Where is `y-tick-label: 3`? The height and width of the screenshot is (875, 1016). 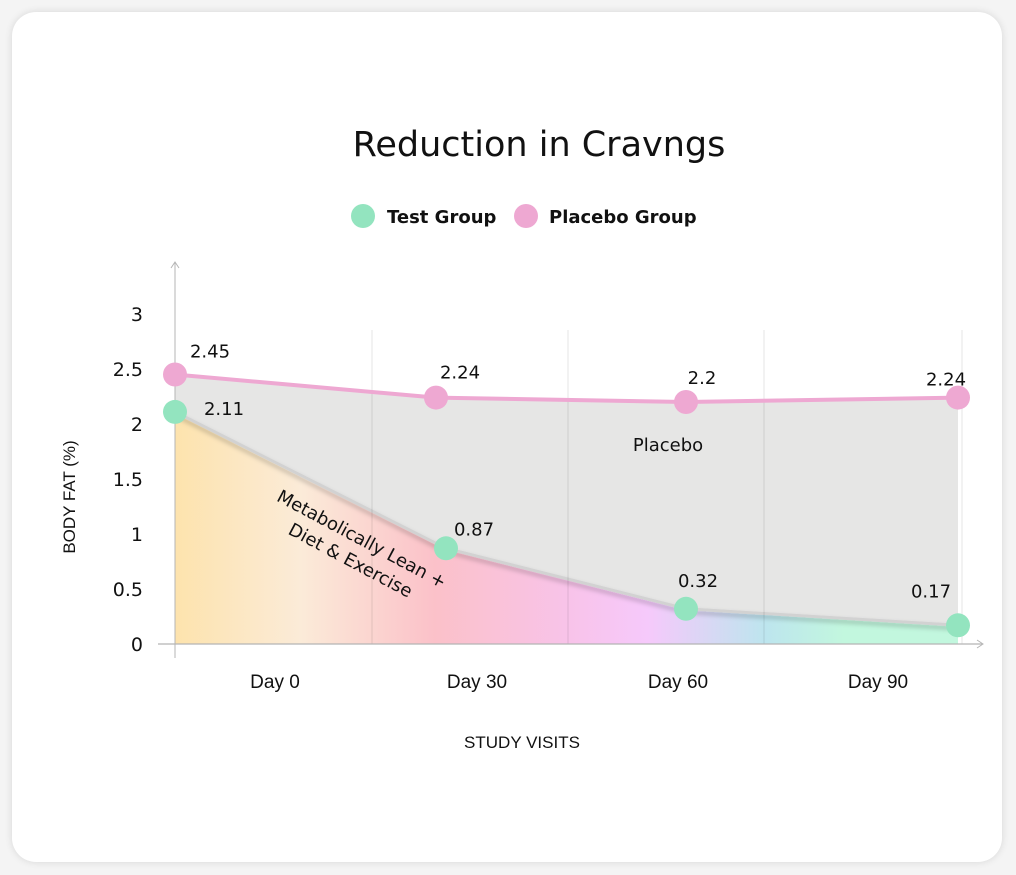
y-tick-label: 3 is located at coordinates (137, 315).